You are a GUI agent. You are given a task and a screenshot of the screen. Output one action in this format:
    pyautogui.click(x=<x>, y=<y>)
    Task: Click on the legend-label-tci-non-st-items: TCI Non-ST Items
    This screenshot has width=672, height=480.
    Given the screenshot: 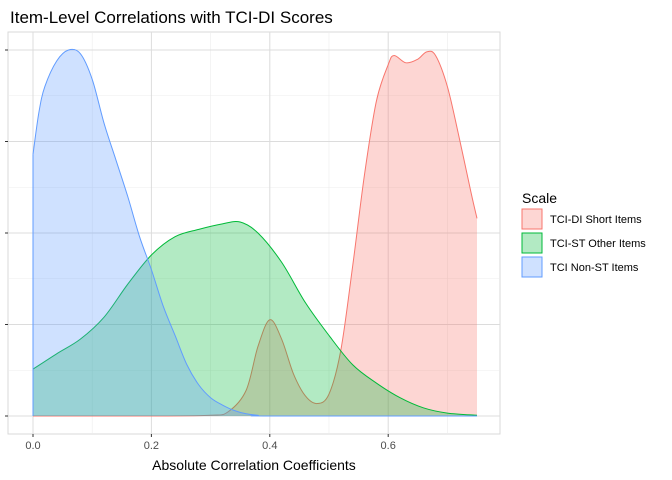 What is the action you would take?
    pyautogui.click(x=594, y=268)
    